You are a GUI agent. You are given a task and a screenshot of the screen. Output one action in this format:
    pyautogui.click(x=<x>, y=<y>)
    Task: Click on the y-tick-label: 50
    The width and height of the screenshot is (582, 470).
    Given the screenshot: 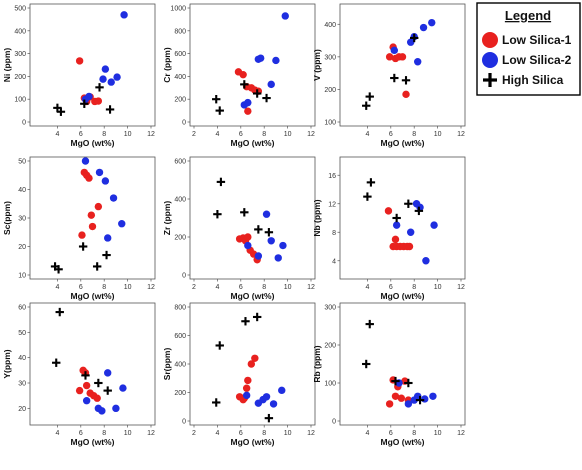 What is the action you would take?
    pyautogui.click(x=22, y=162)
    